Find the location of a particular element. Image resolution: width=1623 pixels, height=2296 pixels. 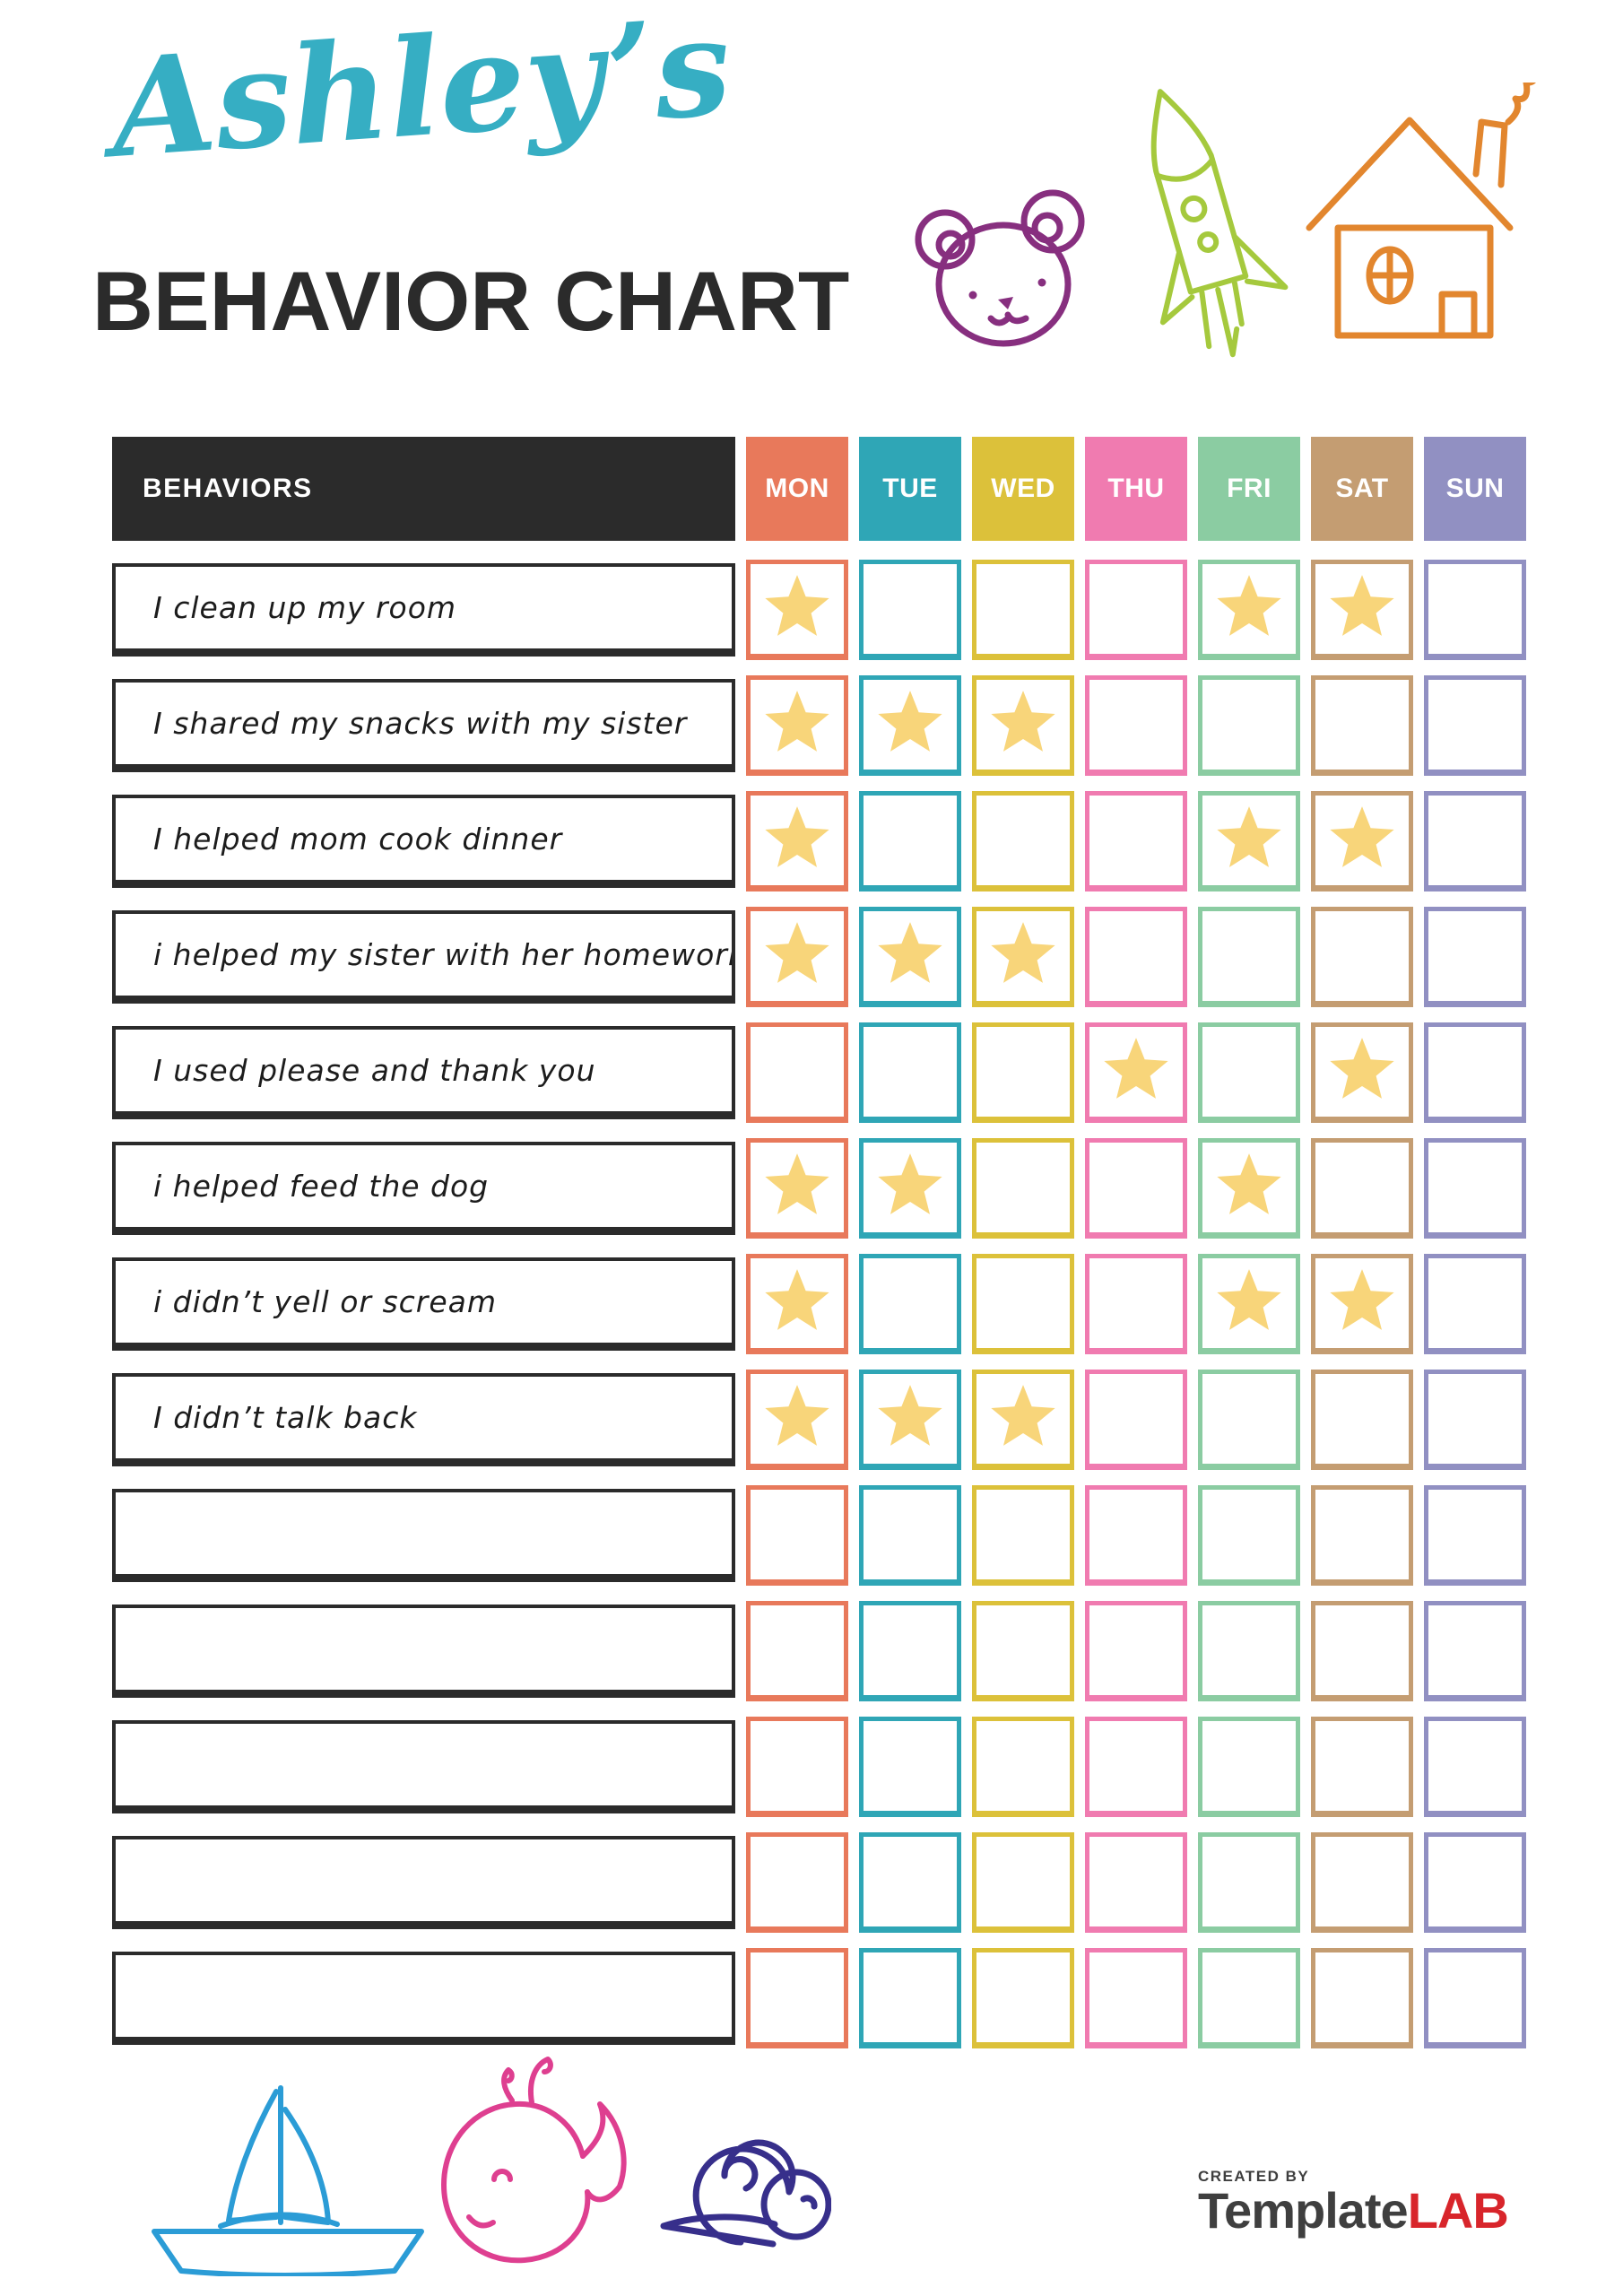

day-cell-thu-row3 is located at coordinates (1136, 841).